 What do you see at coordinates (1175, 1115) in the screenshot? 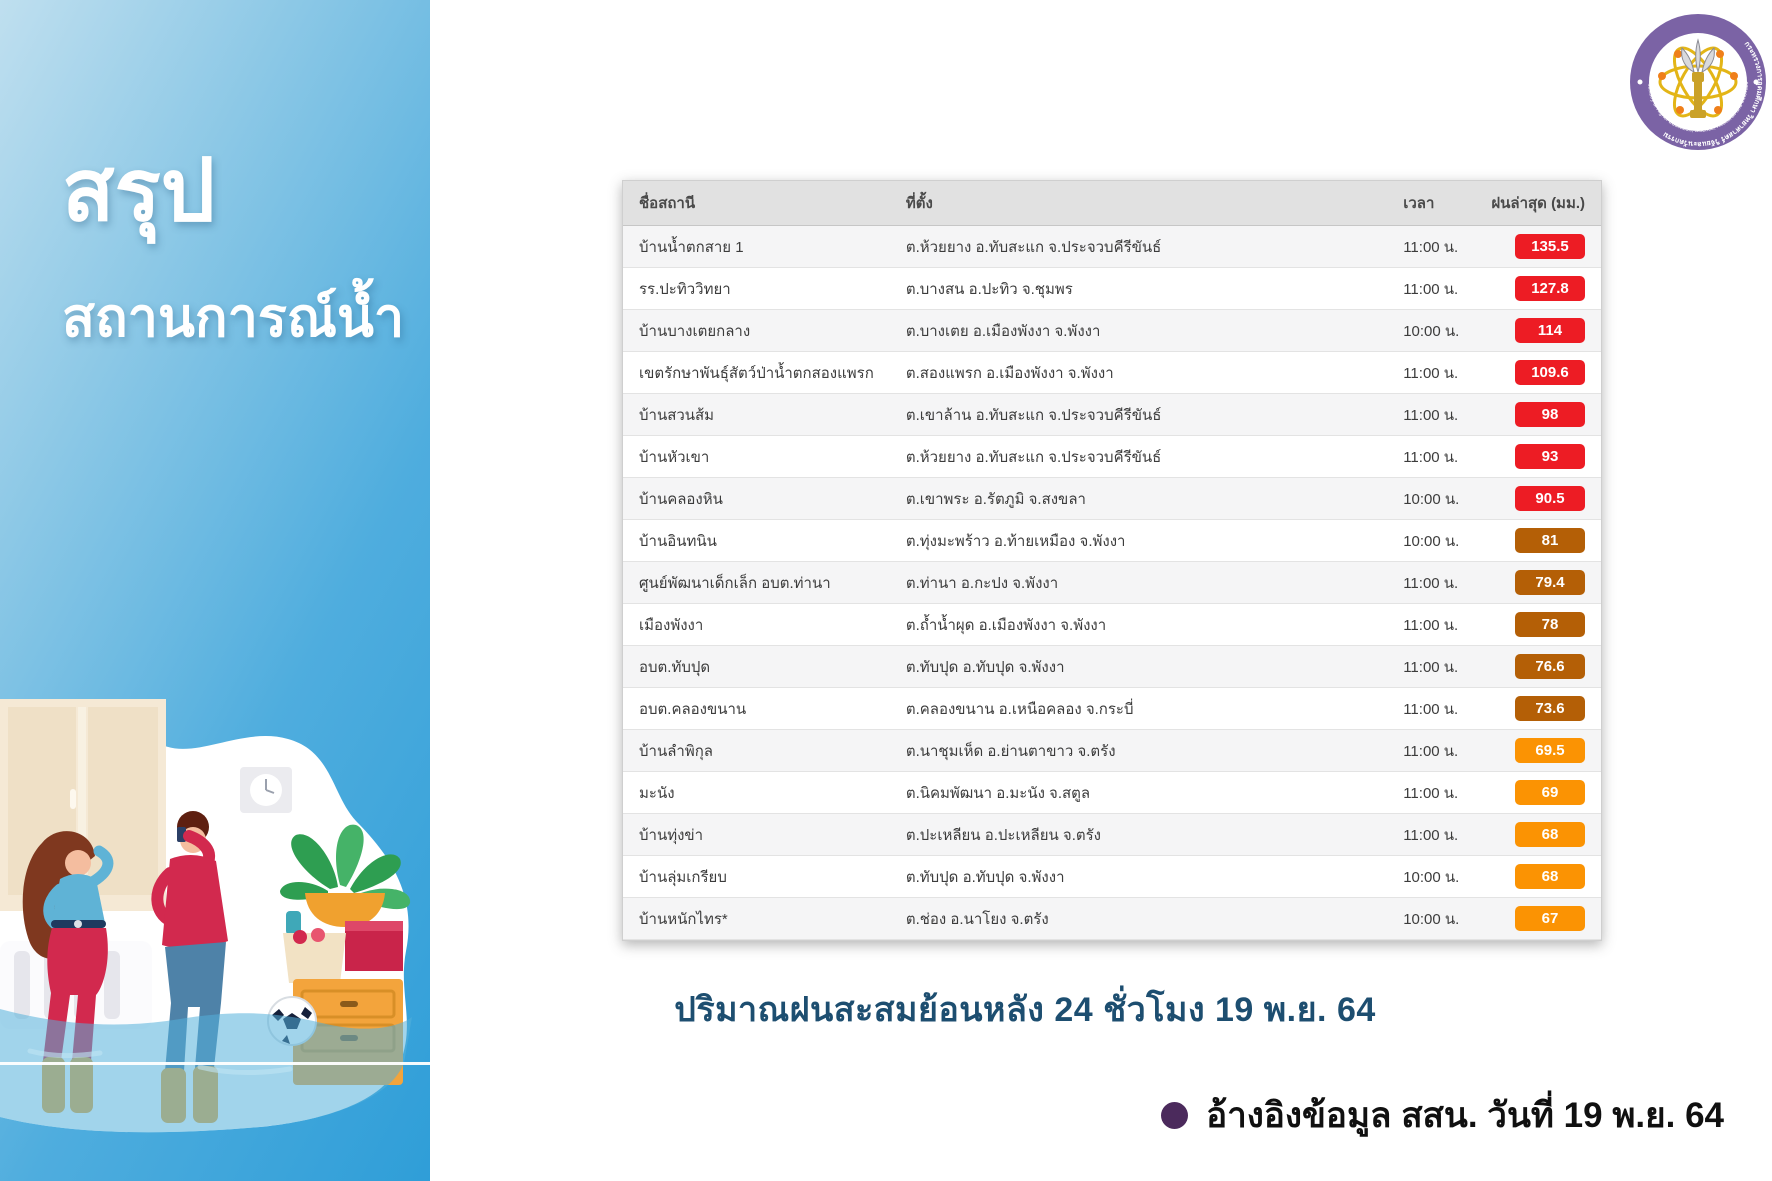
I see `bullet-dot-icon` at bounding box center [1175, 1115].